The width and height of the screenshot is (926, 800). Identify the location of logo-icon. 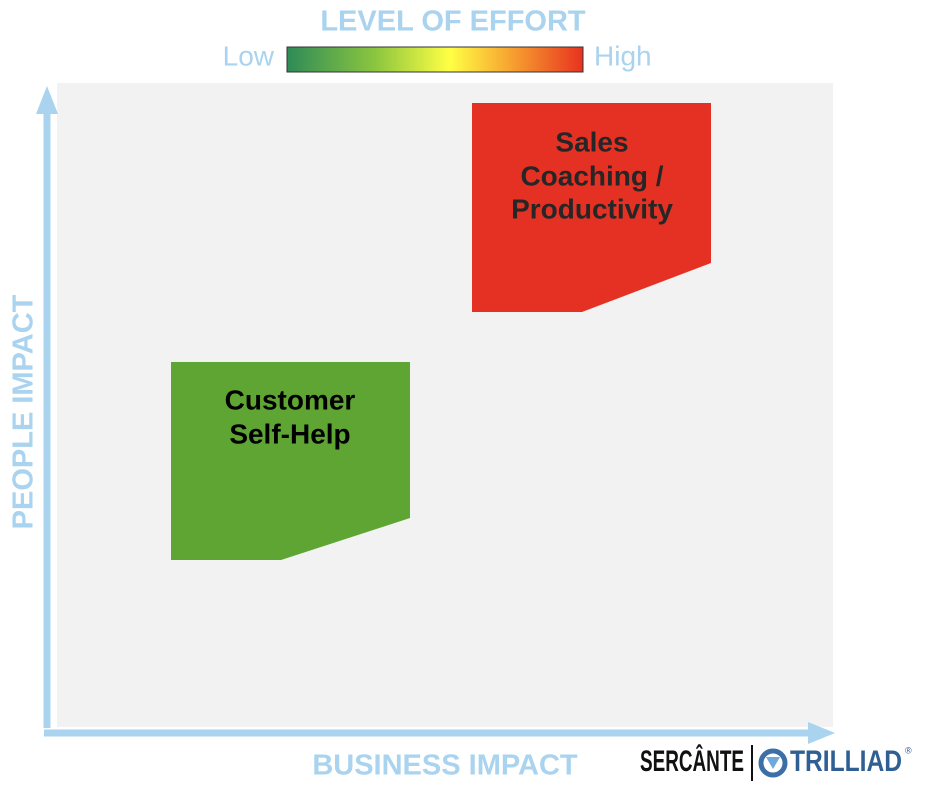
(773, 763).